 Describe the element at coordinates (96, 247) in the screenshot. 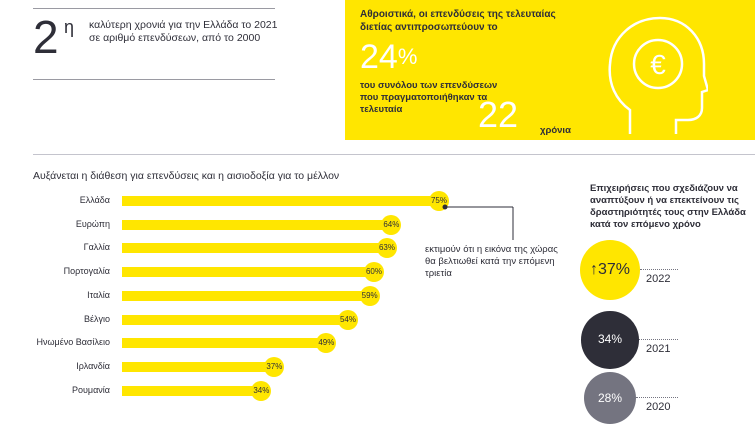

I see `bar-category-label: Γαλλία` at that location.